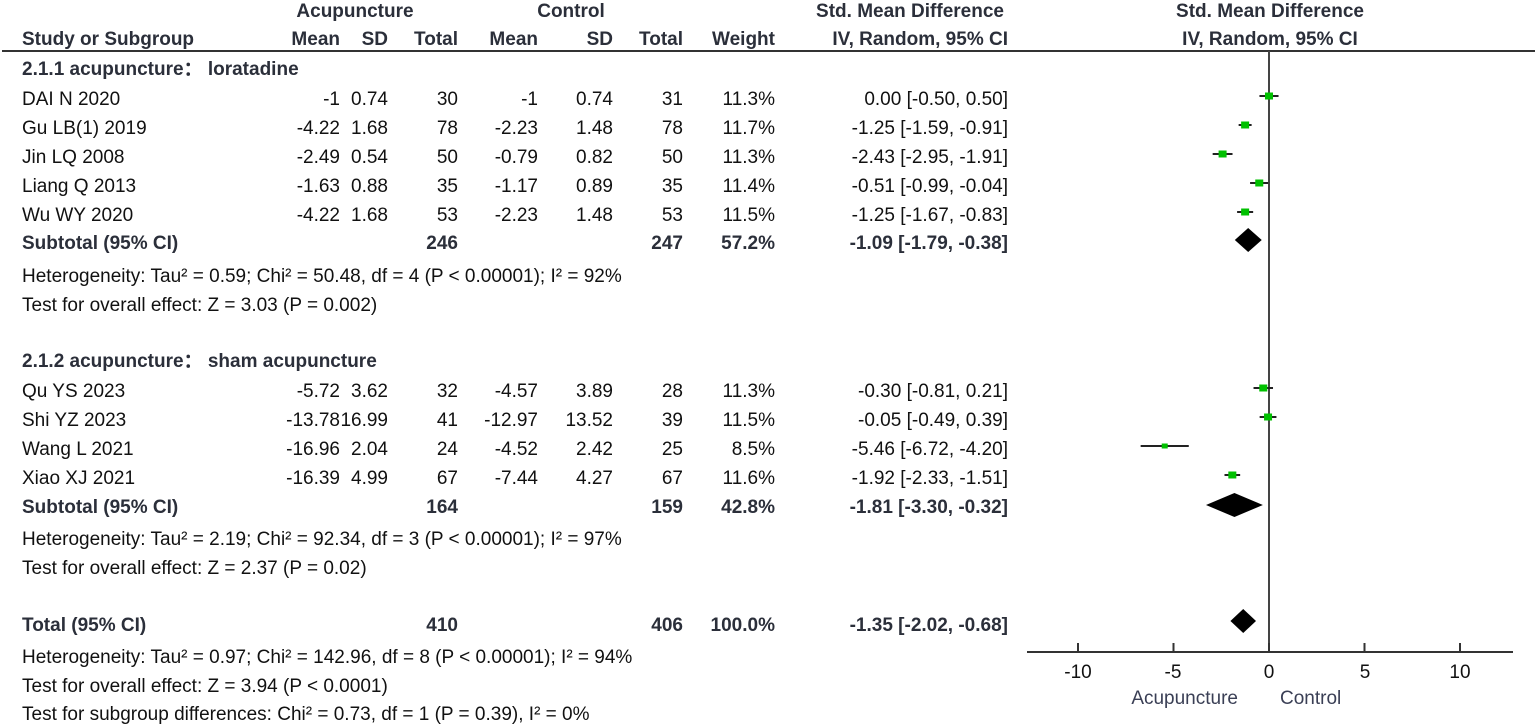 This screenshot has height=726, width=1535. I want to click on total1: 32, so click(447, 391).